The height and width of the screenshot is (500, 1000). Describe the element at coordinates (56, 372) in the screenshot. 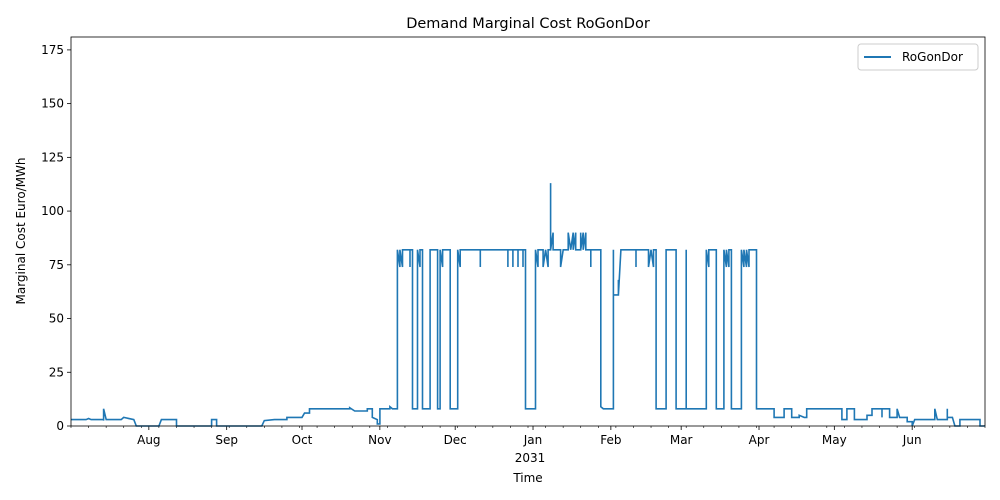

I see `y-tick-label: 25` at that location.